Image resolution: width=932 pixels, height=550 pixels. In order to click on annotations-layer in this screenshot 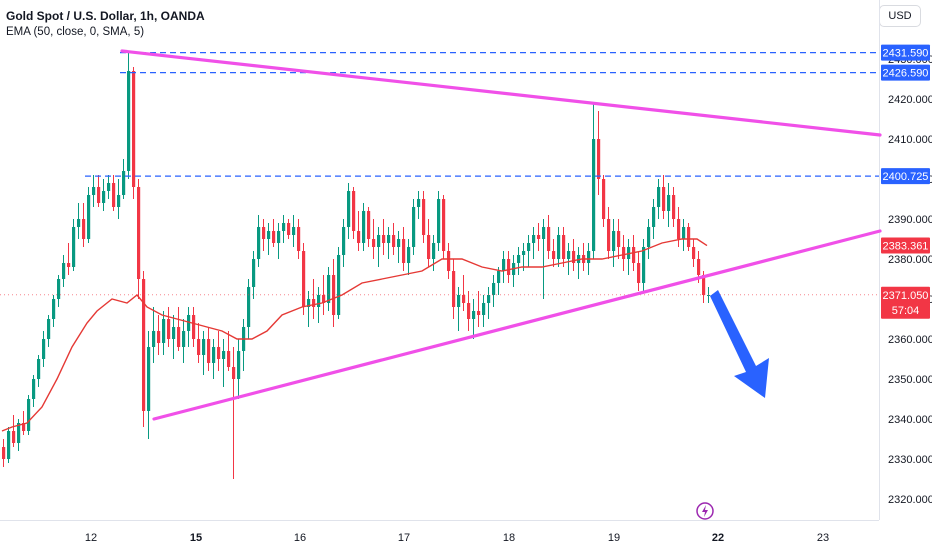, I will do `click(732, 405)`.